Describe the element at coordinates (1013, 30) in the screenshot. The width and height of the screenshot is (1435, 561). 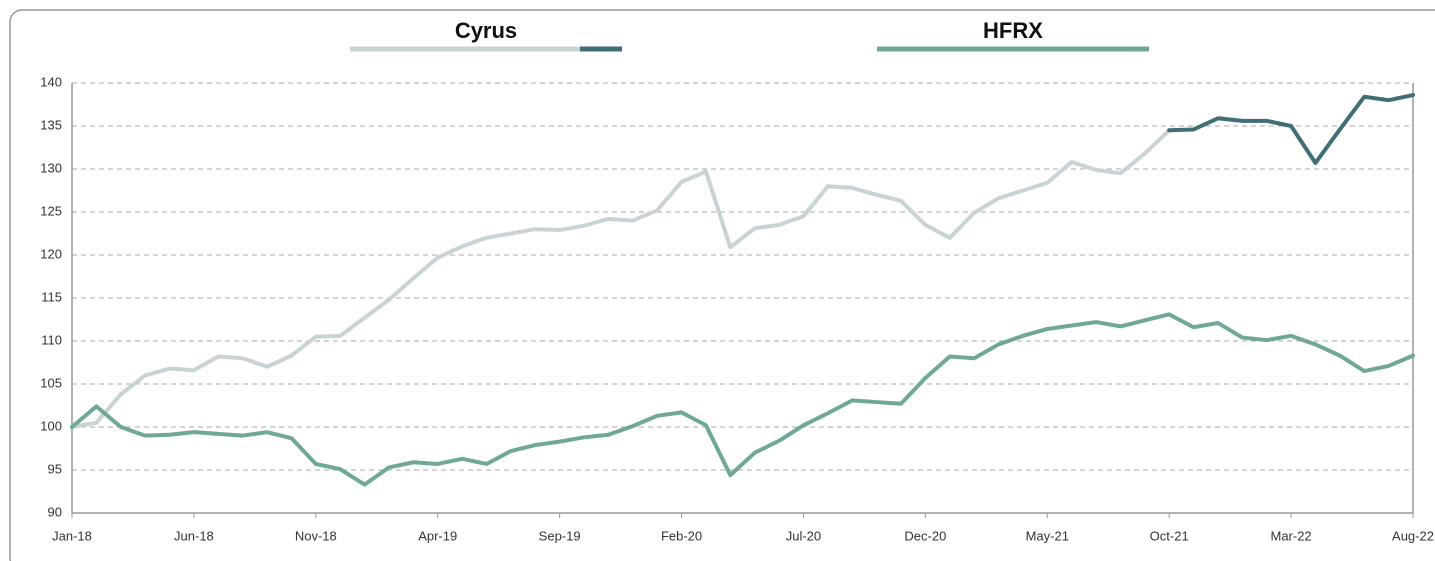
I see `legend-label: HFRX` at that location.